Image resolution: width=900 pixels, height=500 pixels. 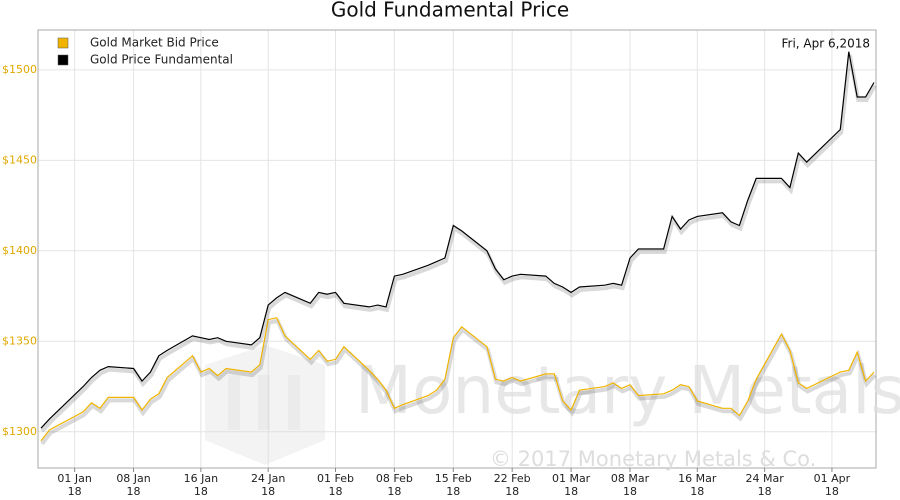 What do you see at coordinates (201, 485) in the screenshot?
I see `x-tick-label: 16 Jan 18` at bounding box center [201, 485].